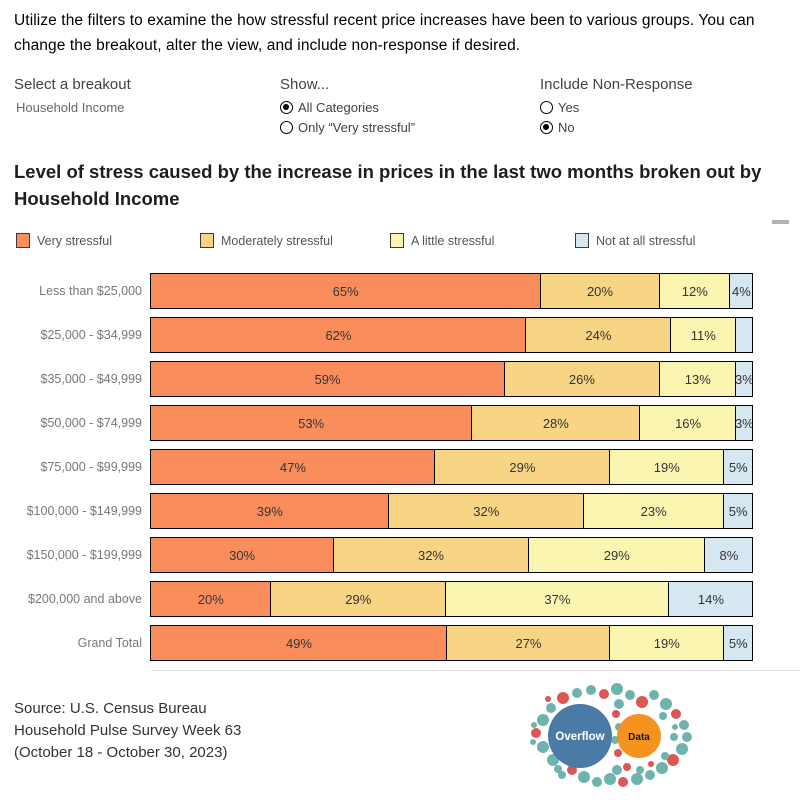  What do you see at coordinates (566, 127) in the screenshot?
I see `radio-option-label: No` at bounding box center [566, 127].